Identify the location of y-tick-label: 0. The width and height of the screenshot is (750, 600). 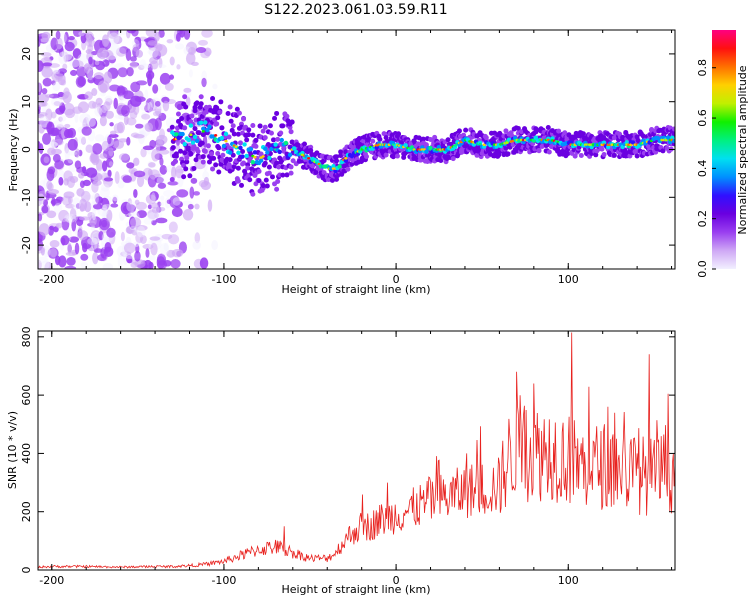
(26, 570).